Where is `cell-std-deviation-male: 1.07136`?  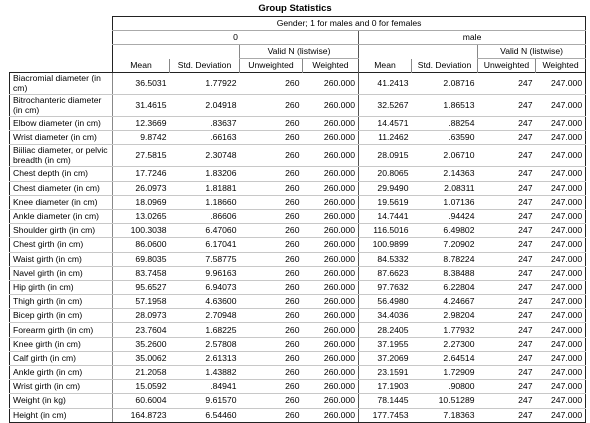 cell-std-deviation-male: 1.07136 is located at coordinates (444, 202).